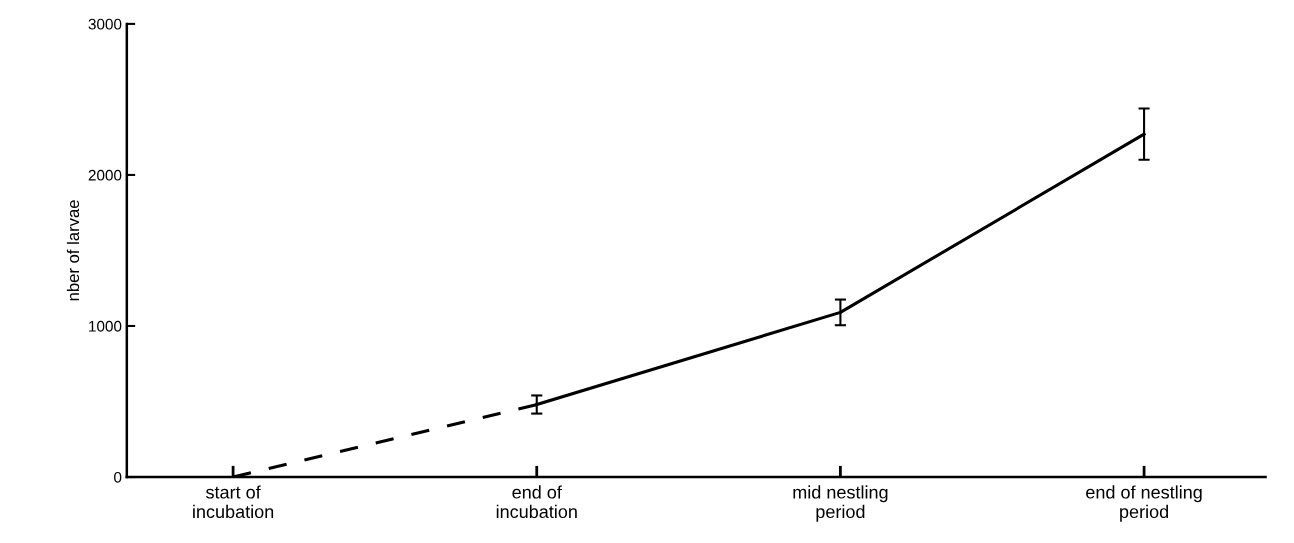 The width and height of the screenshot is (1294, 543). I want to click on y-tick-label: 3000, so click(105, 24).